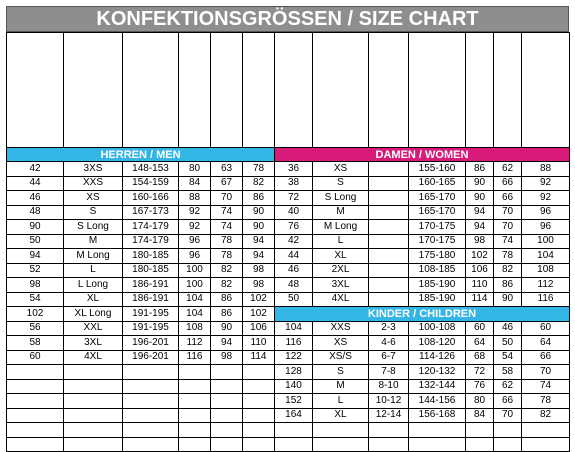  I want to click on table-row: 54 XL 186-191 104 86 102 50 4XL 185-190 114 90 116, so click(288, 299).